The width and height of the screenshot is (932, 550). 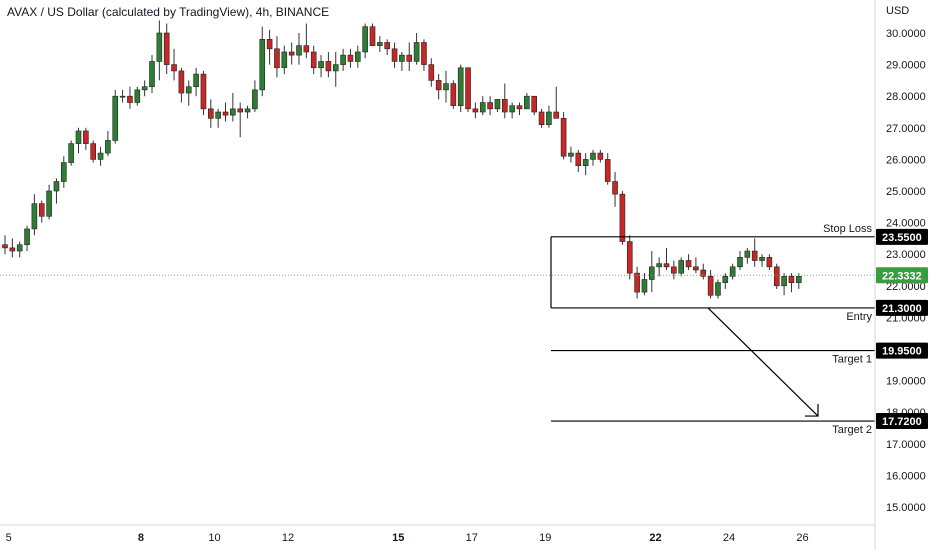 I want to click on target-1-badge-text: 19.9500, so click(x=902, y=352).